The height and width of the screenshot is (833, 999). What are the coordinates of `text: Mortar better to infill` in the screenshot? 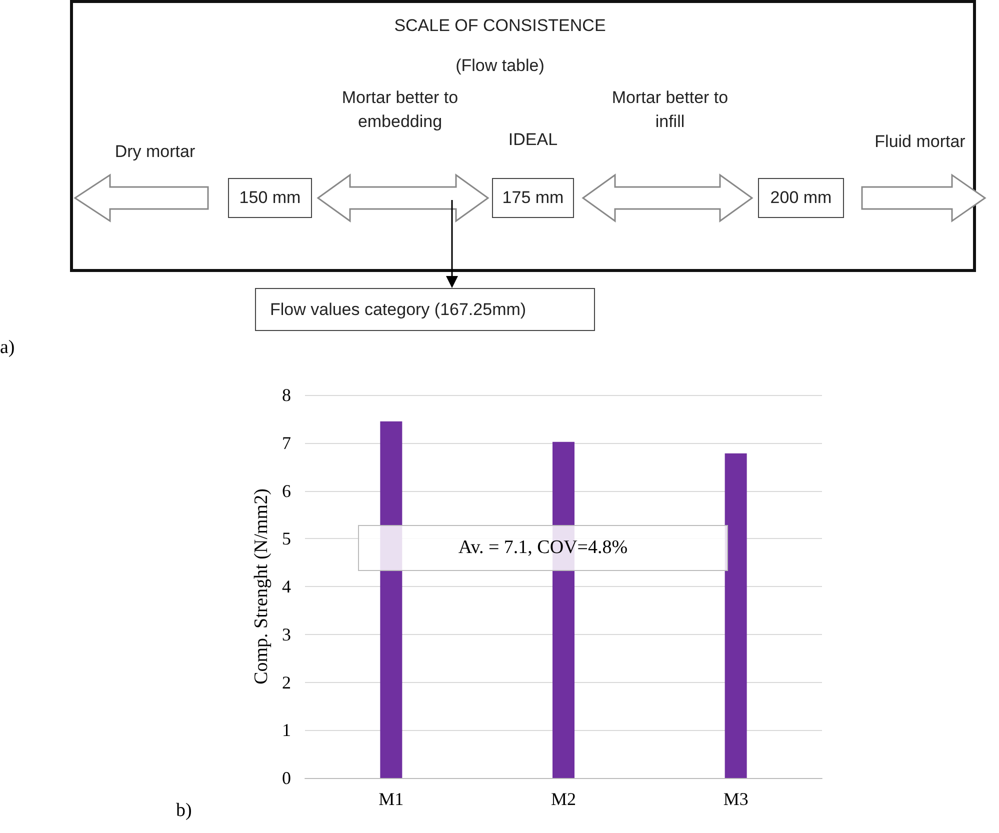 It's located at (670, 110).